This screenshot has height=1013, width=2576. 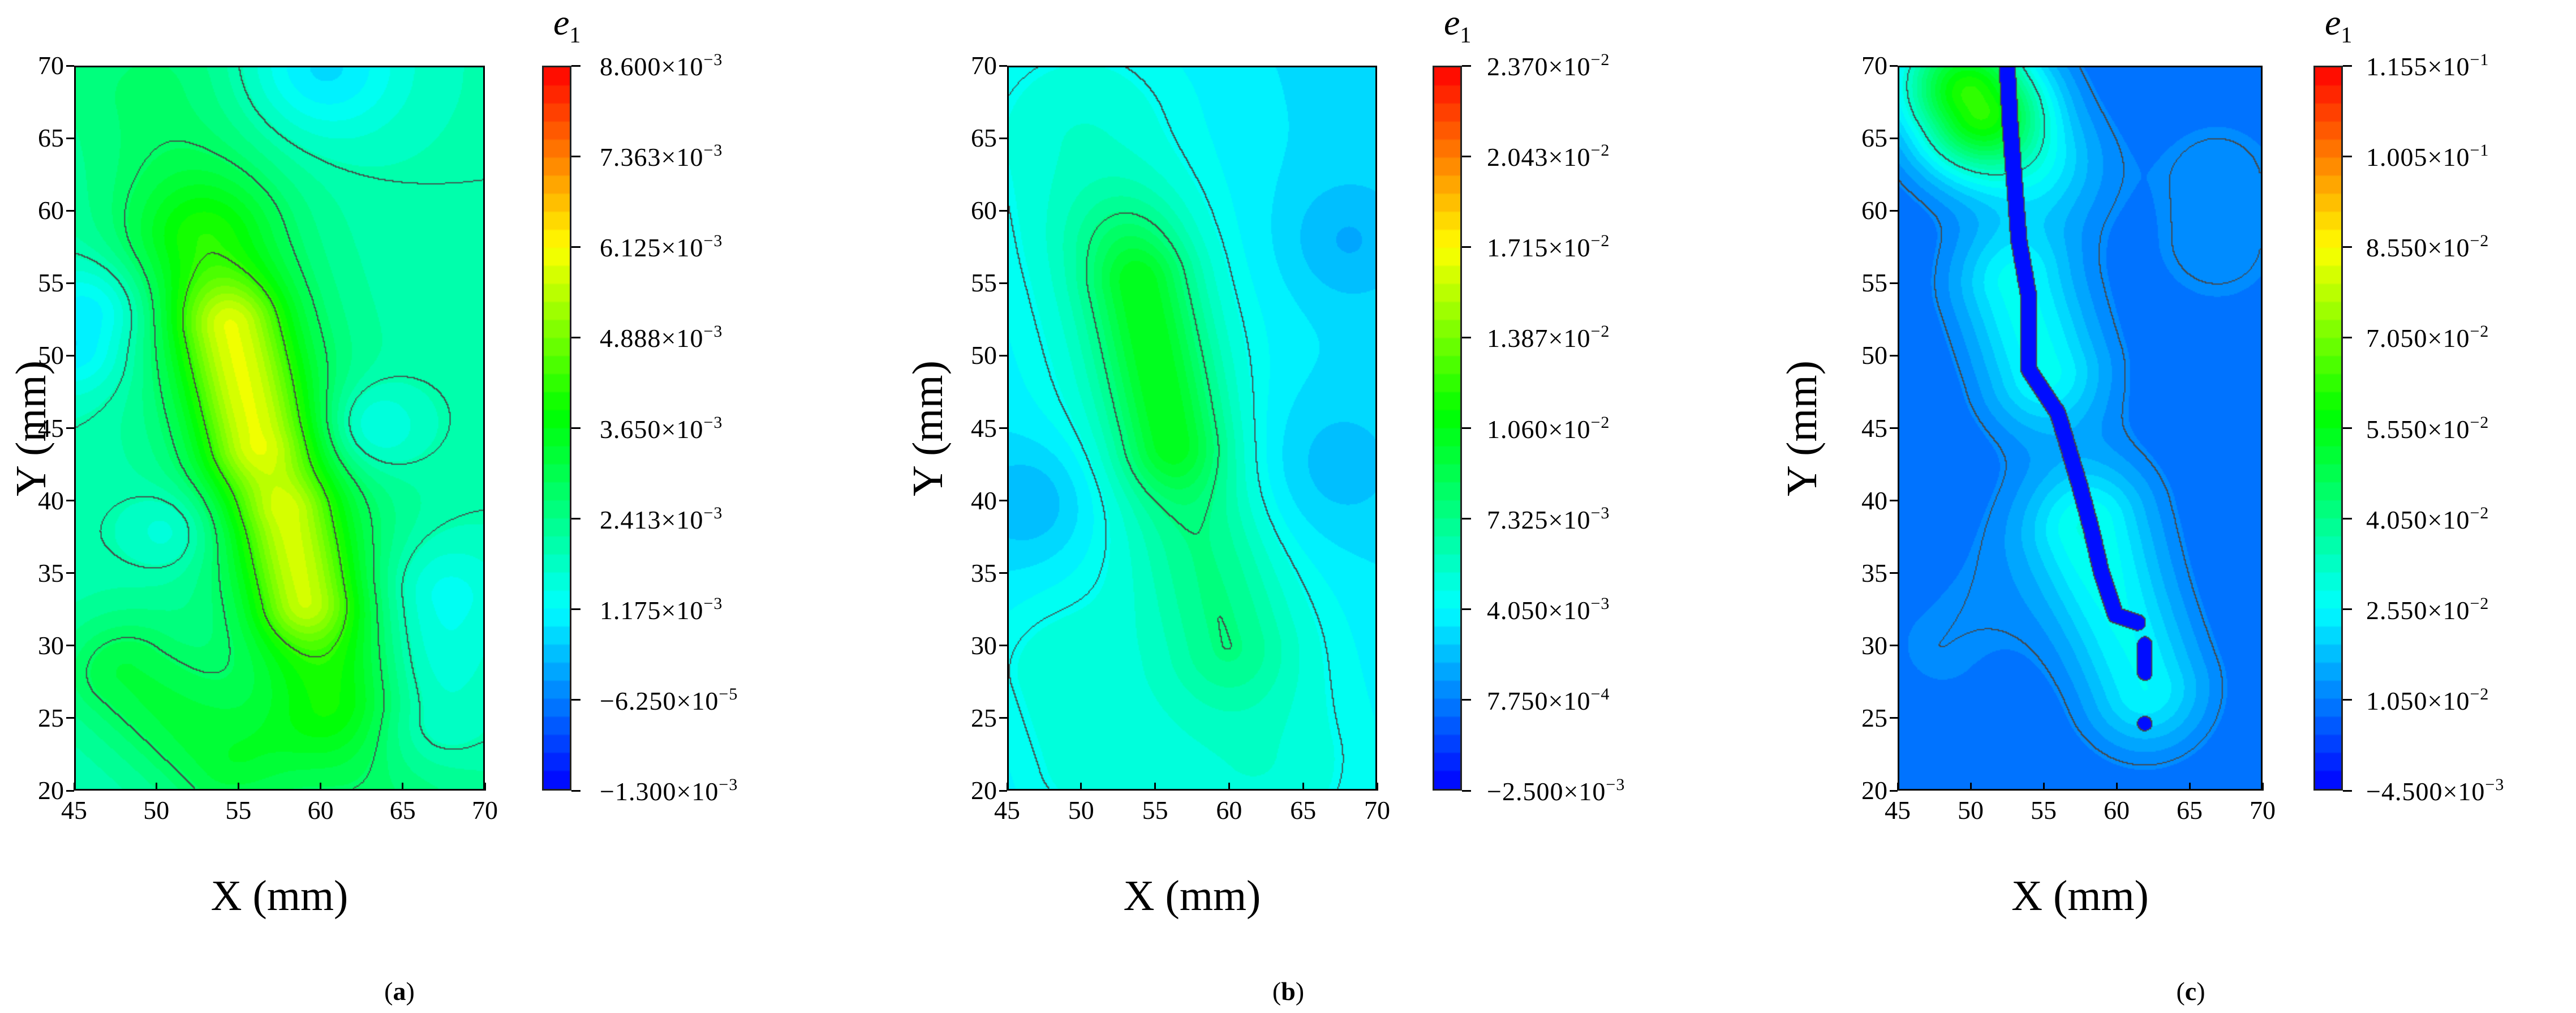 I want to click on heatmap-plot-area, so click(x=2080, y=428).